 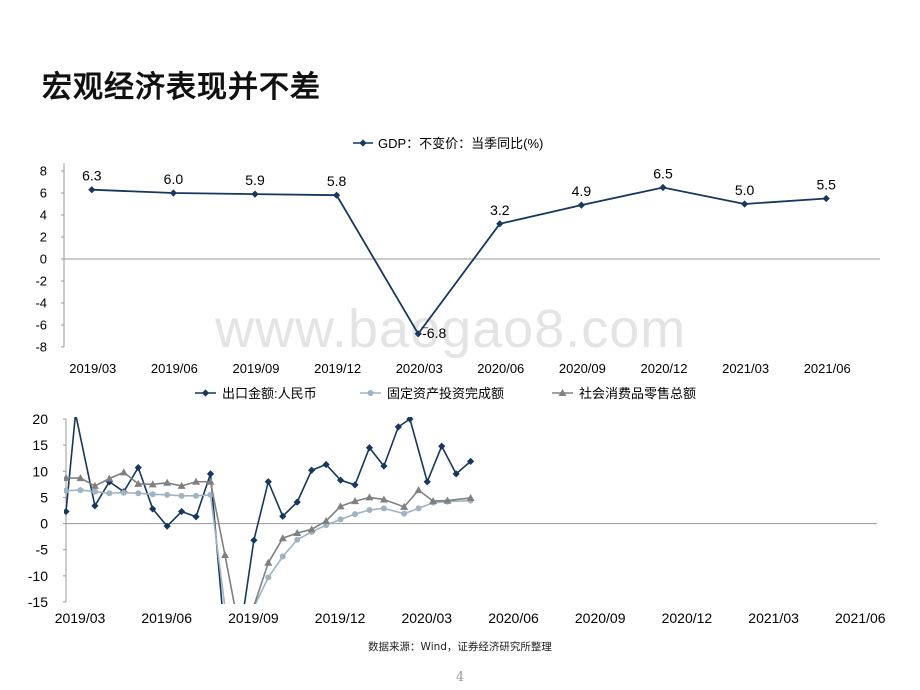 I want to click on legend-diamond, so click(x=363, y=143).